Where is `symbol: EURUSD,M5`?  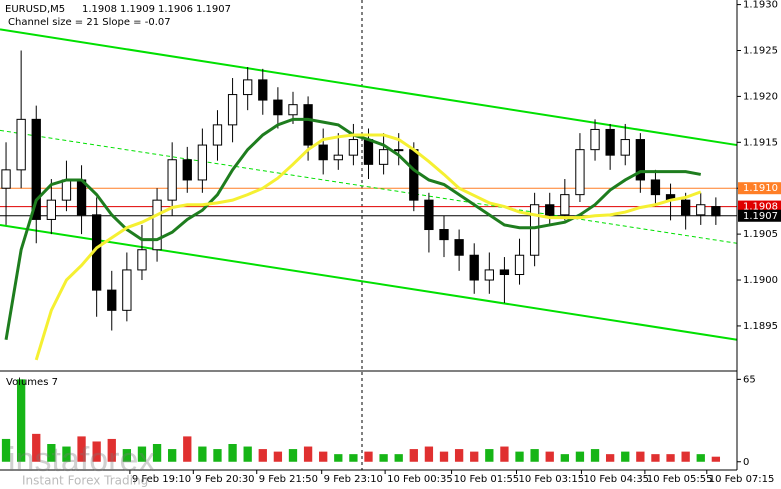 symbol: EURUSD,M5 is located at coordinates (35, 9).